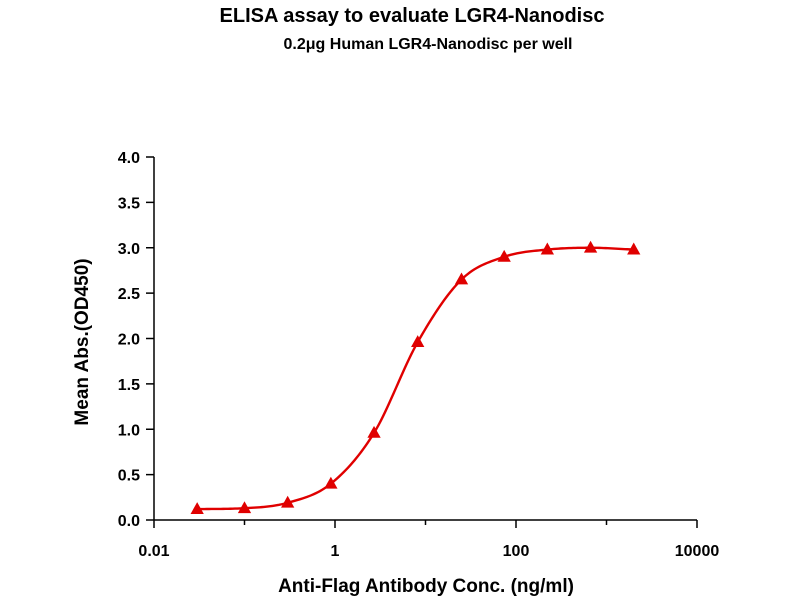 This screenshot has height=600, width=800. What do you see at coordinates (335, 551) in the screenshot?
I see `x-tick-label: 1` at bounding box center [335, 551].